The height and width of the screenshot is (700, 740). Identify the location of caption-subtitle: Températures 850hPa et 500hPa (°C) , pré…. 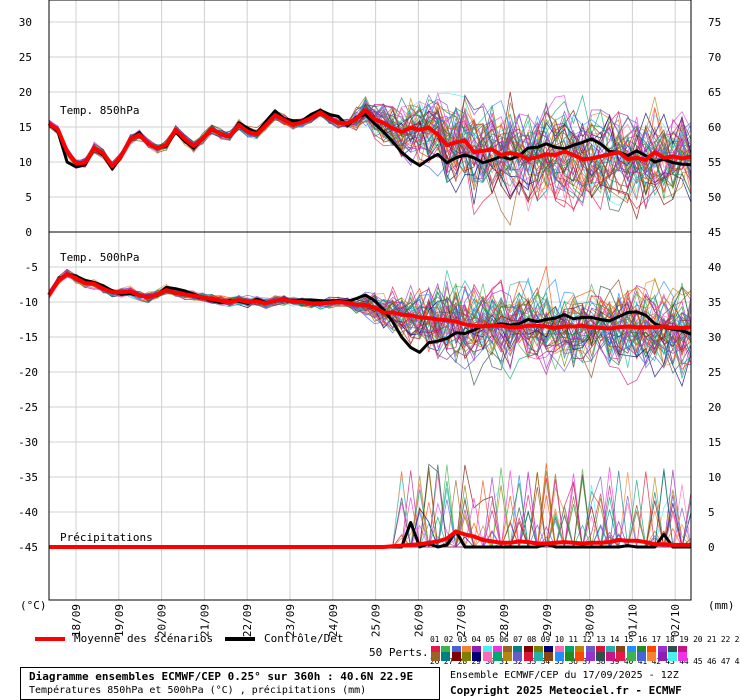
(198, 690).